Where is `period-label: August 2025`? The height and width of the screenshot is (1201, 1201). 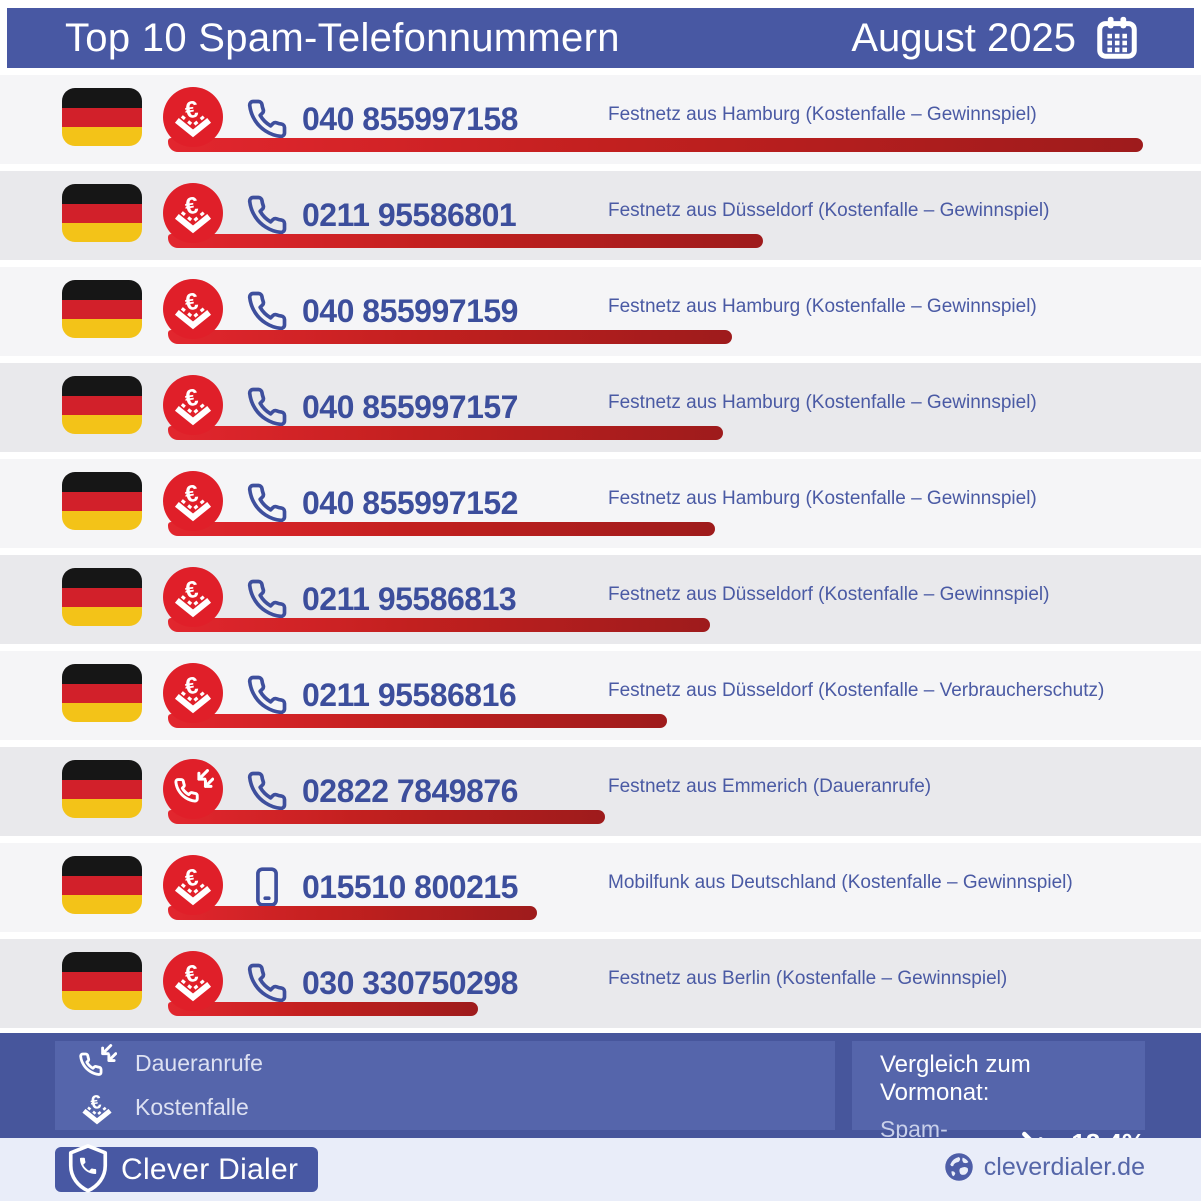 period-label: August 2025 is located at coordinates (963, 37).